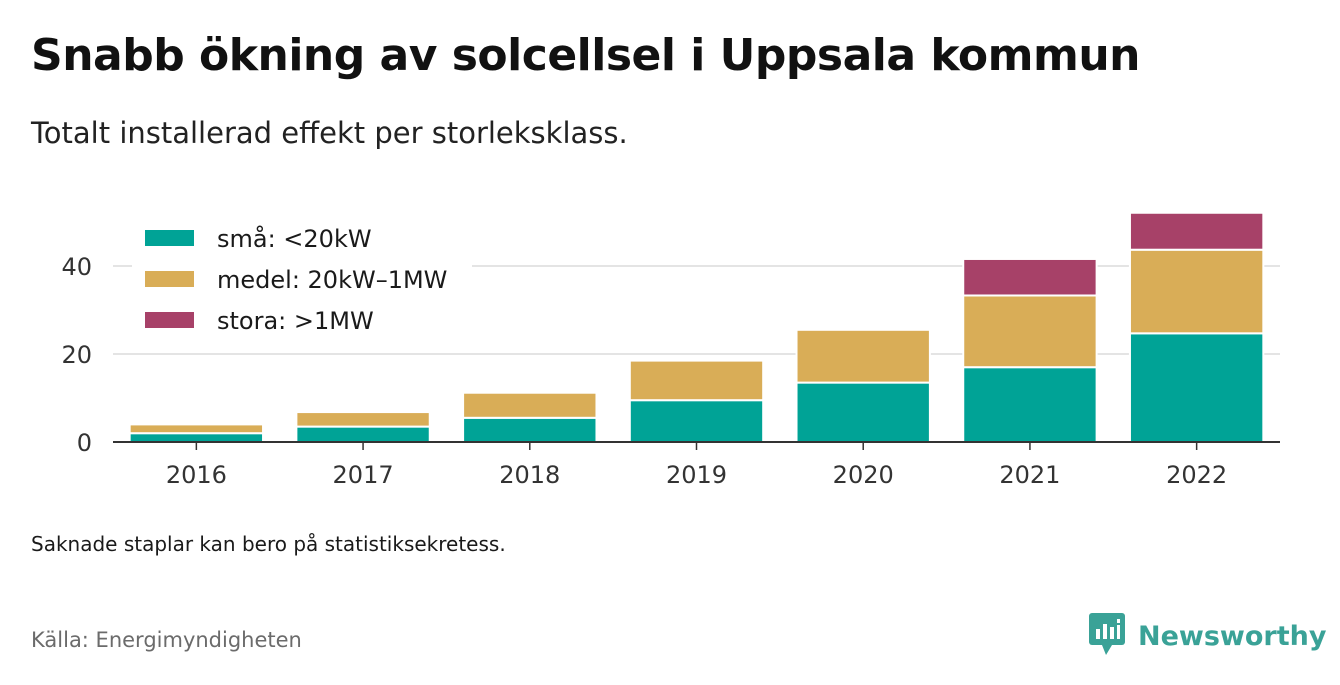  Describe the element at coordinates (76, 267) in the screenshot. I see `y-tick-label: 40` at that location.